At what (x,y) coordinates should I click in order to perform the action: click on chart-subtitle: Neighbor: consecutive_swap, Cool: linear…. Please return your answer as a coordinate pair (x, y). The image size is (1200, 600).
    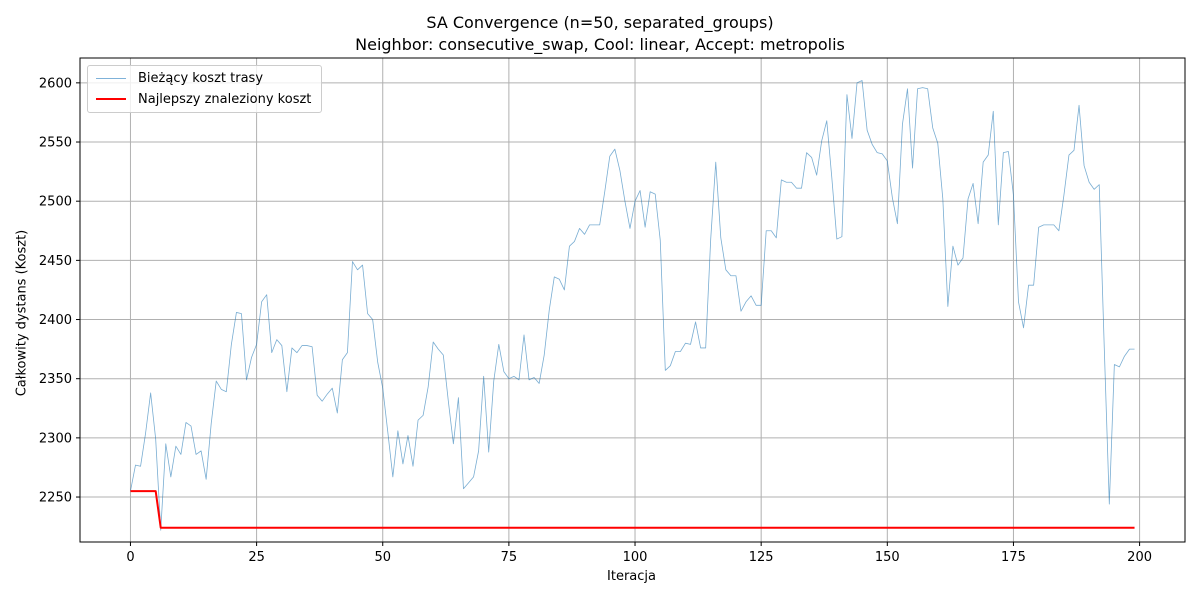
    Looking at the image, I should click on (600, 44).